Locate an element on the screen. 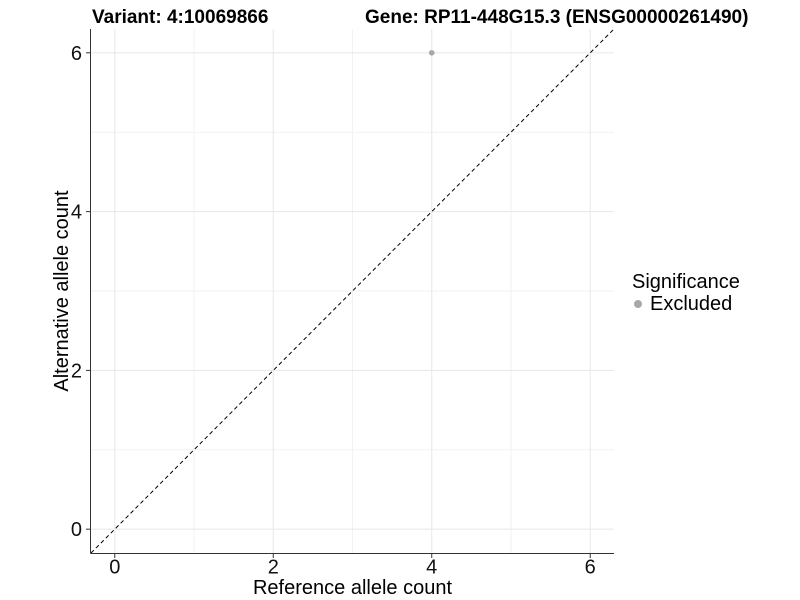  variant-title: Variant: 4:10069866 is located at coordinates (180, 17).